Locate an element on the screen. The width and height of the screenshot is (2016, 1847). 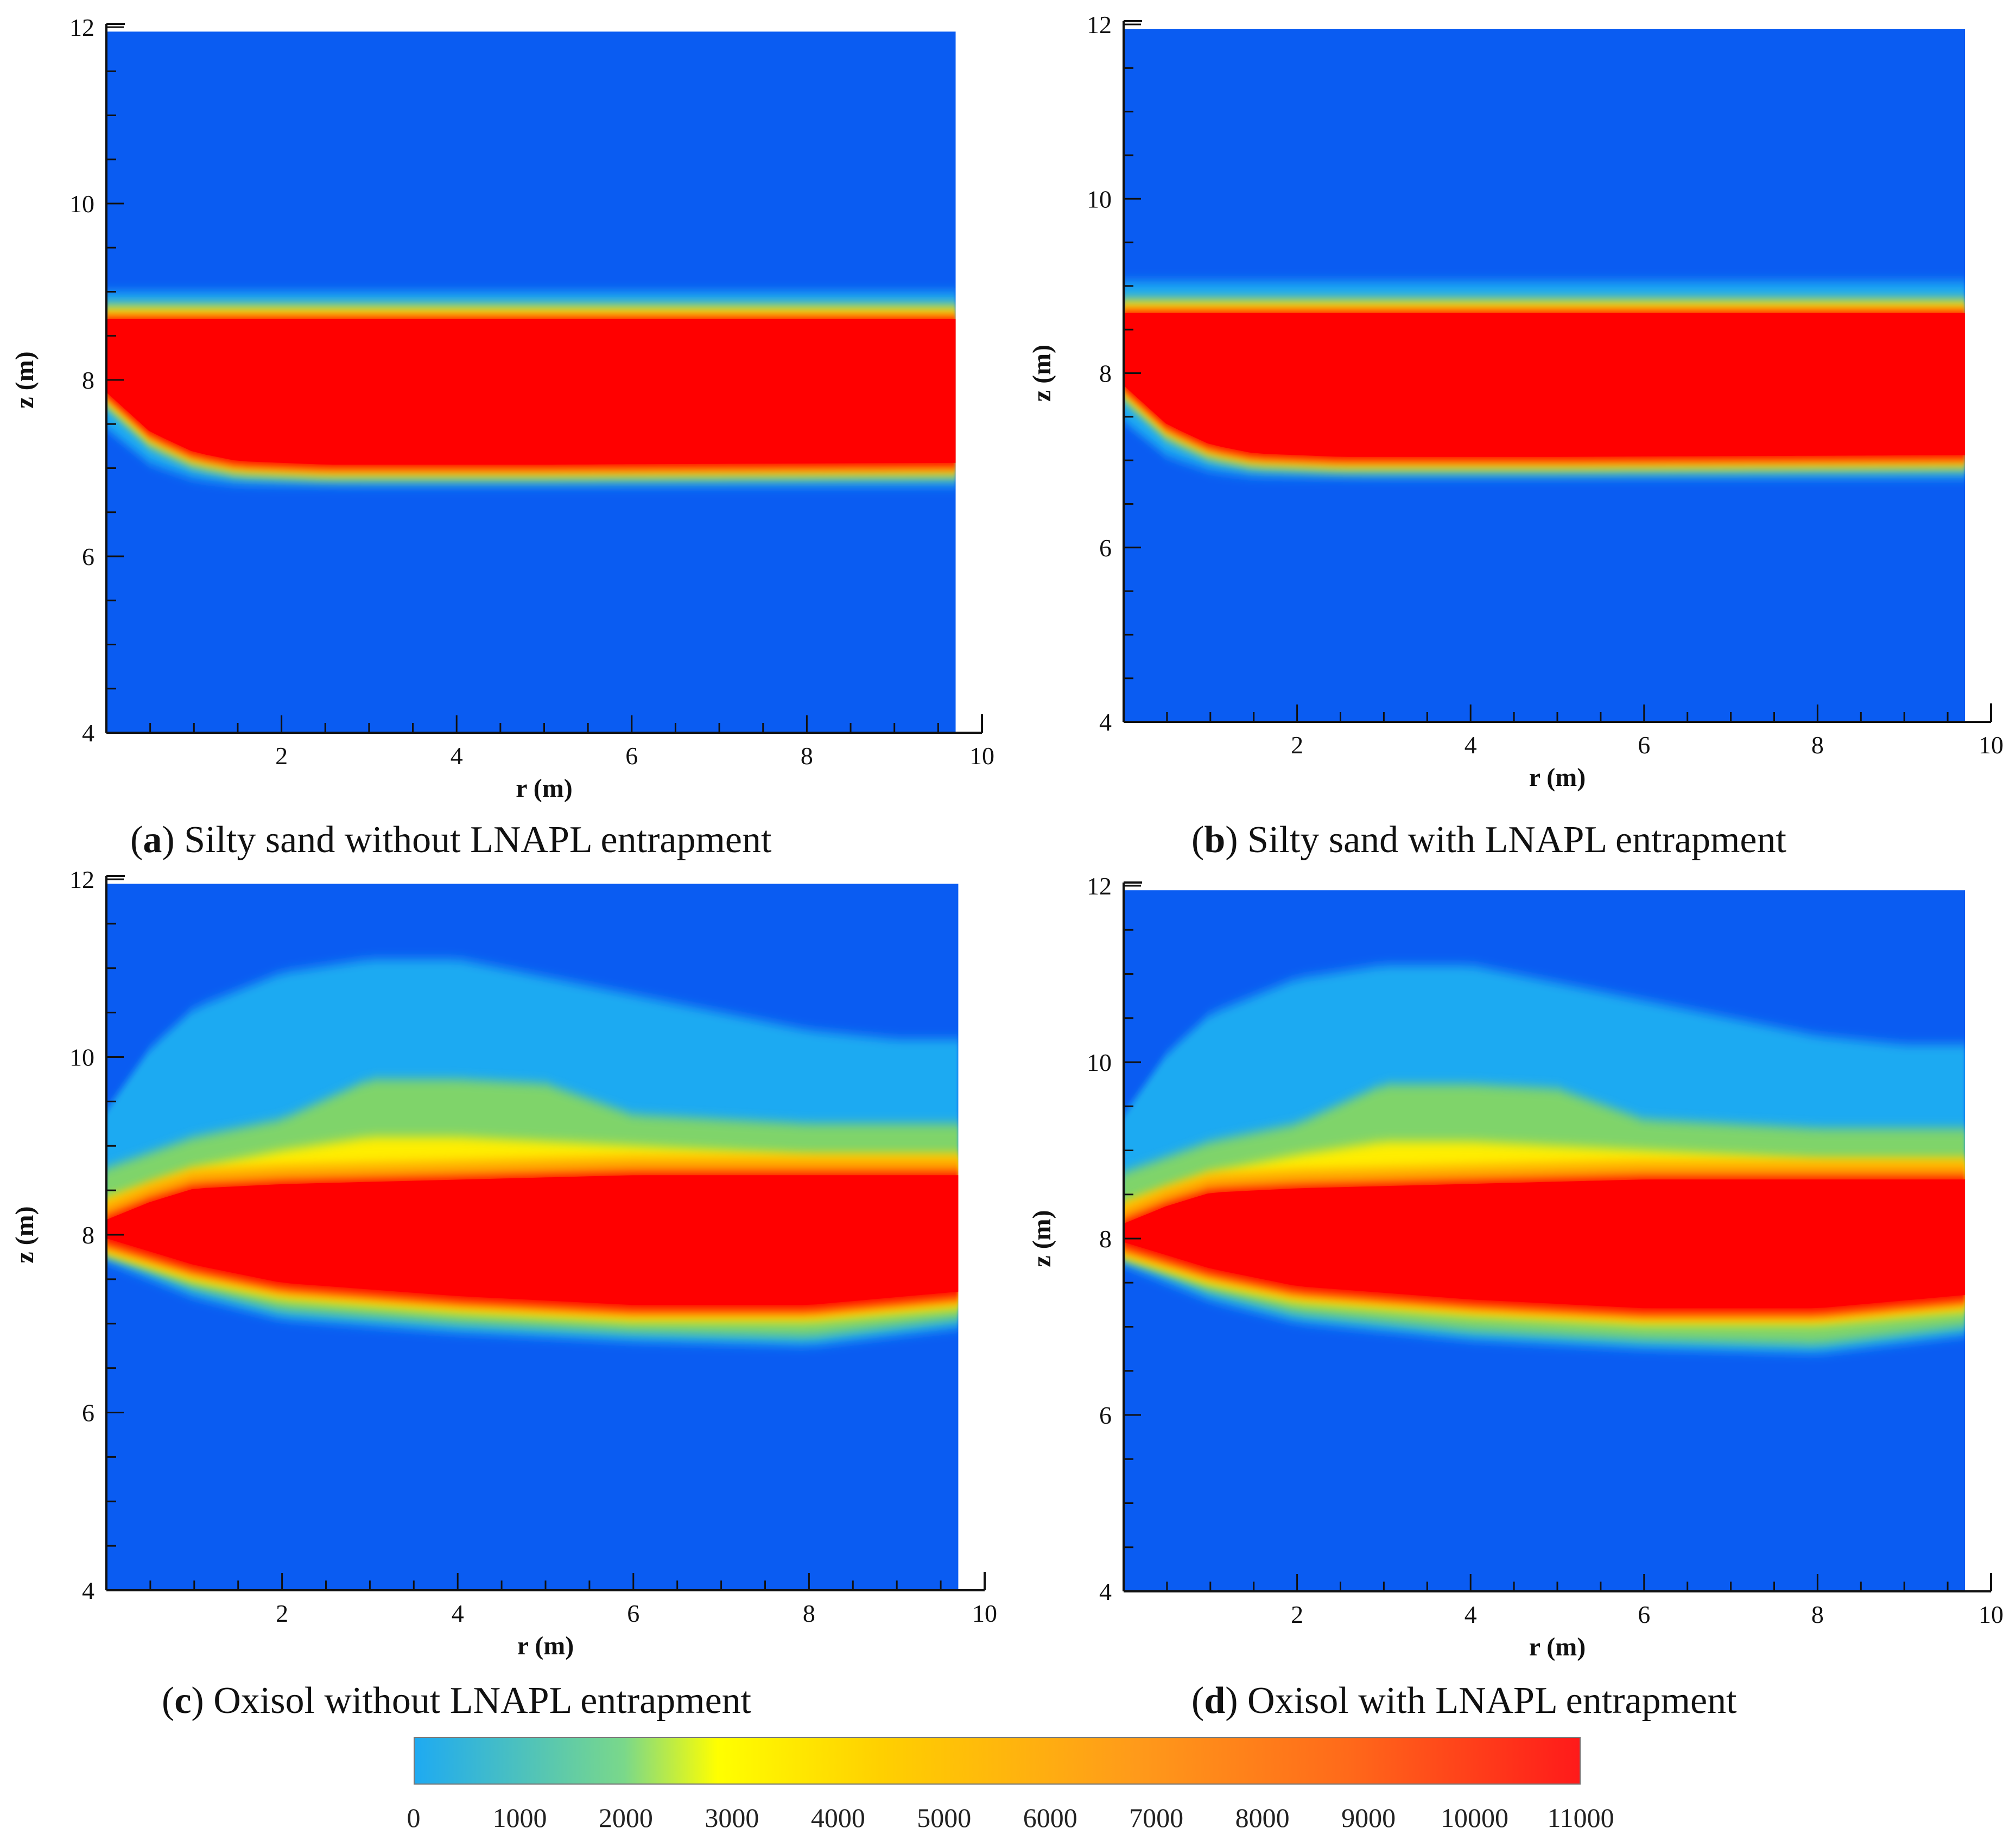
colorbar-tick-label: 3000 is located at coordinates (732, 1817).